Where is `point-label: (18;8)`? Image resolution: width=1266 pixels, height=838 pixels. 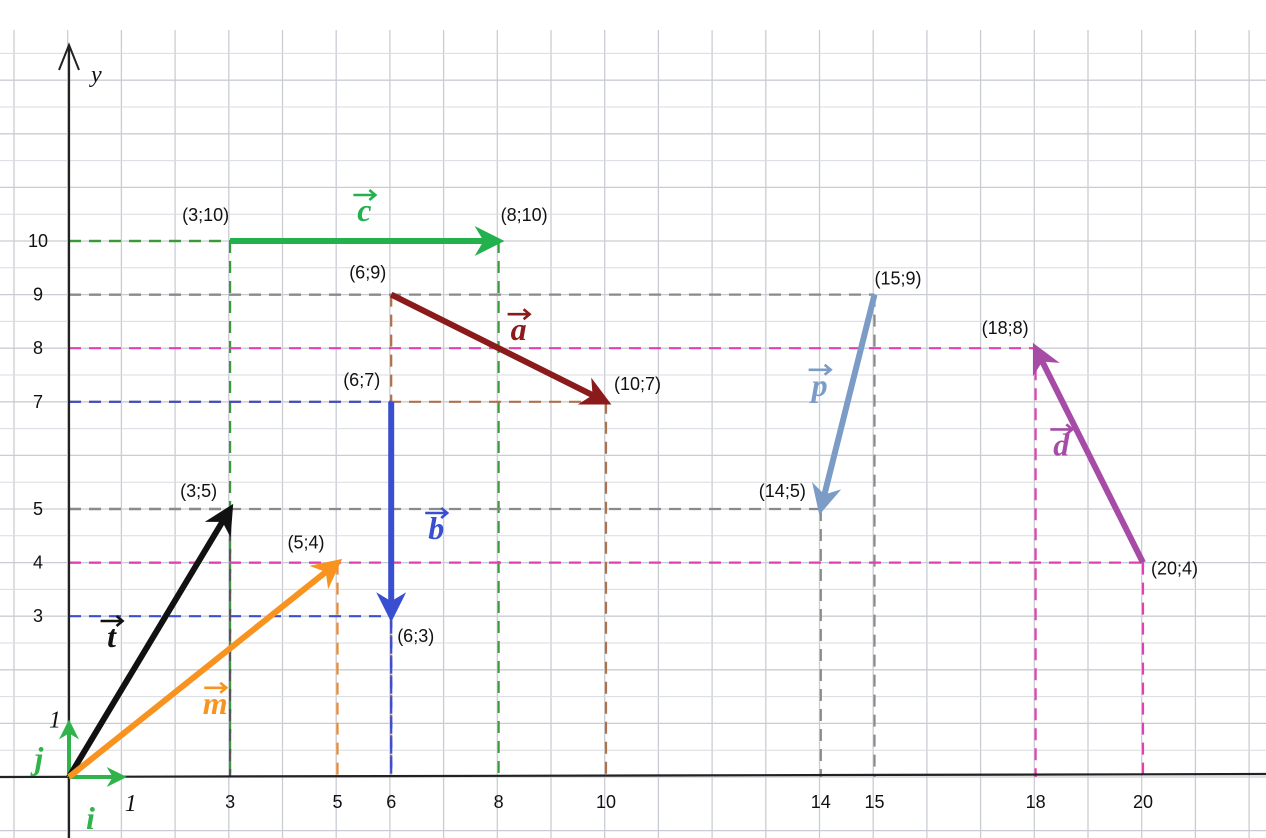
point-label: (18;8) is located at coordinates (1005, 328).